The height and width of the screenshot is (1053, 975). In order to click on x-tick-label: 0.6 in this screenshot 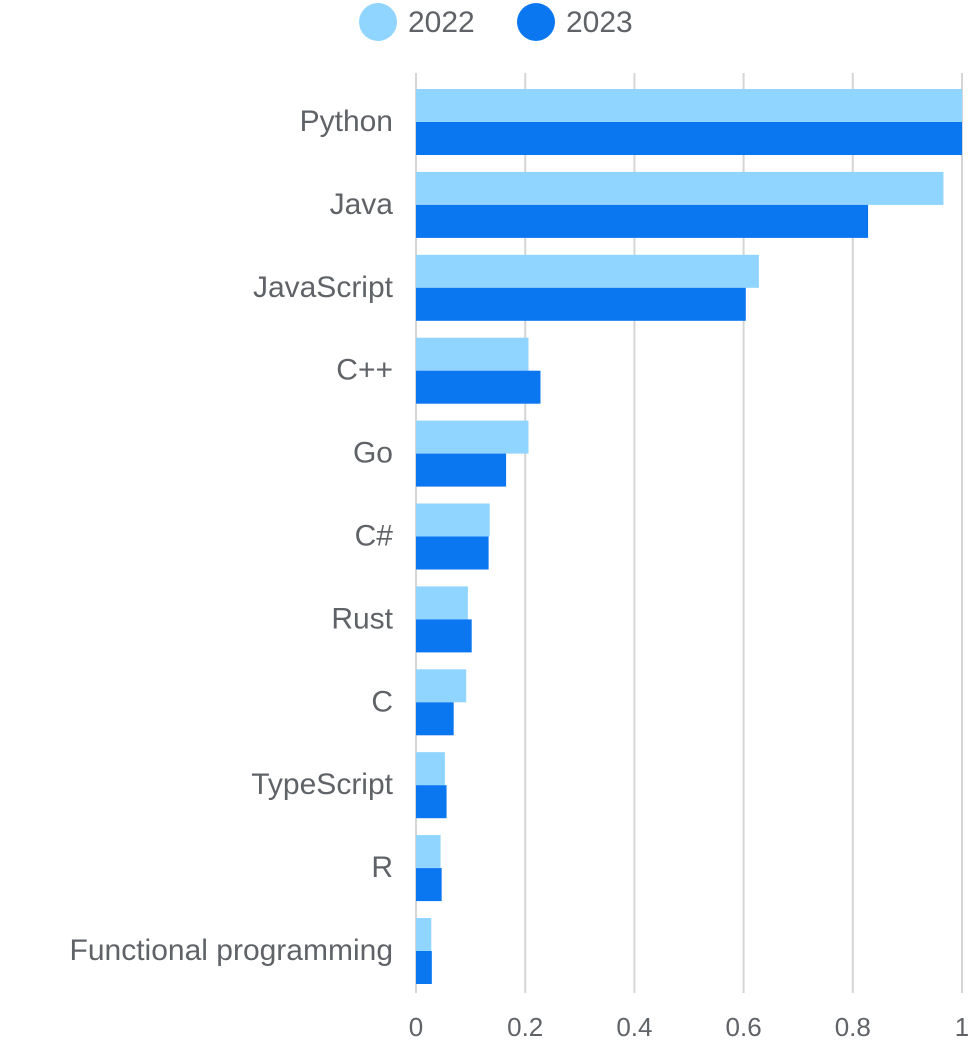, I will do `click(744, 1027)`.